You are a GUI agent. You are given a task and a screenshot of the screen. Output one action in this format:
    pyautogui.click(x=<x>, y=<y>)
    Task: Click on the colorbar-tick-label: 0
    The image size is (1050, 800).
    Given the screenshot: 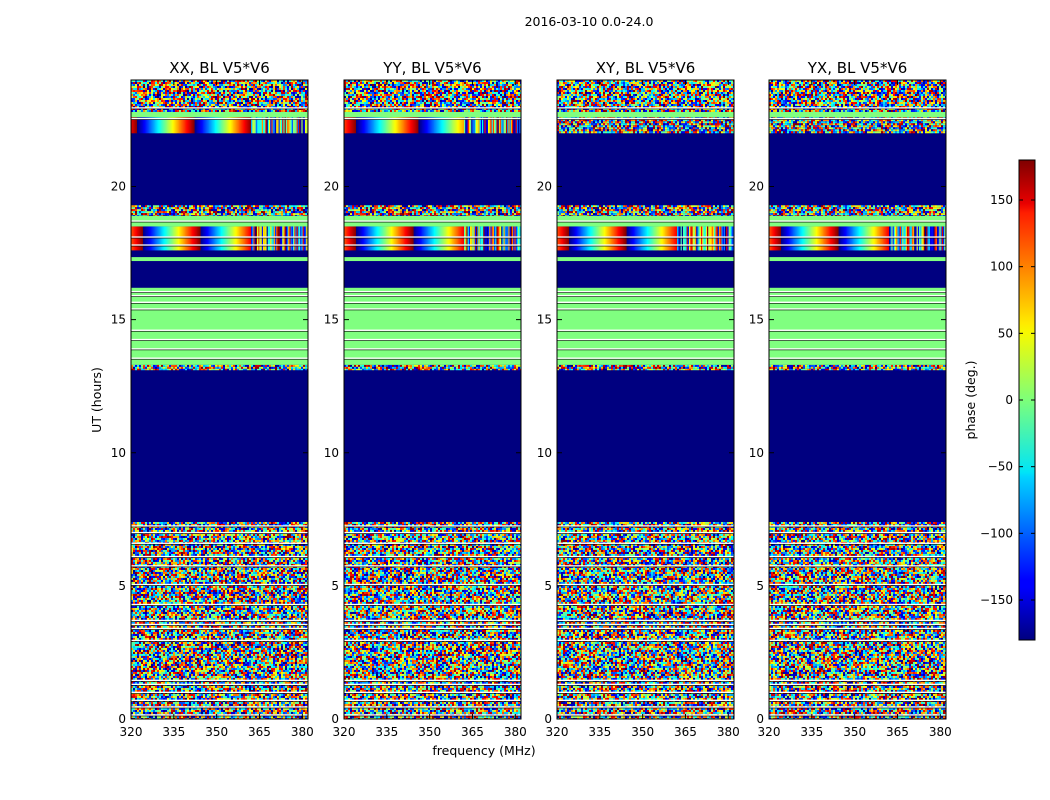 What is the action you would take?
    pyautogui.click(x=1009, y=400)
    